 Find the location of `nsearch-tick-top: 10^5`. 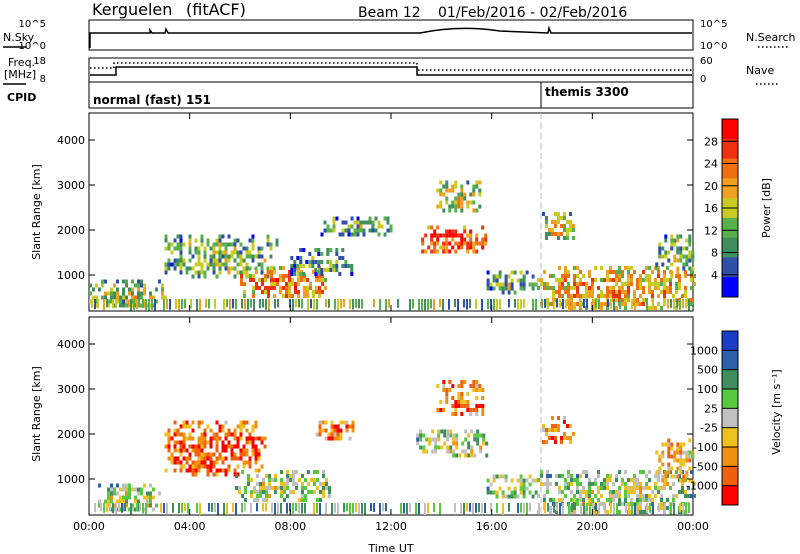

nsearch-tick-top: 10^5 is located at coordinates (713, 24).